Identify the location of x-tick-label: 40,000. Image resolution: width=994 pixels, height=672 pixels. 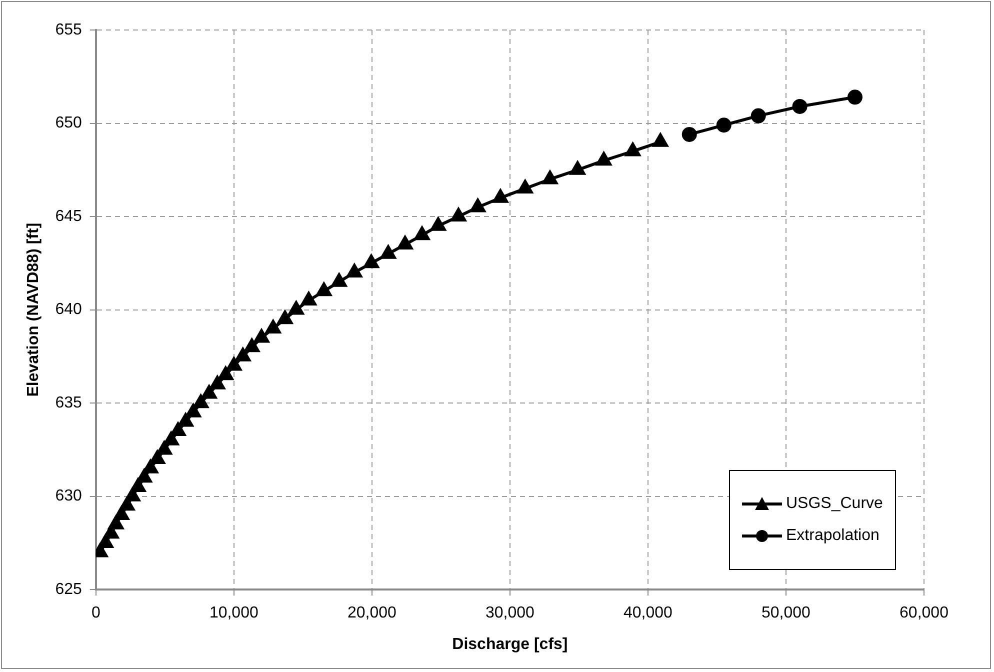
(648, 613).